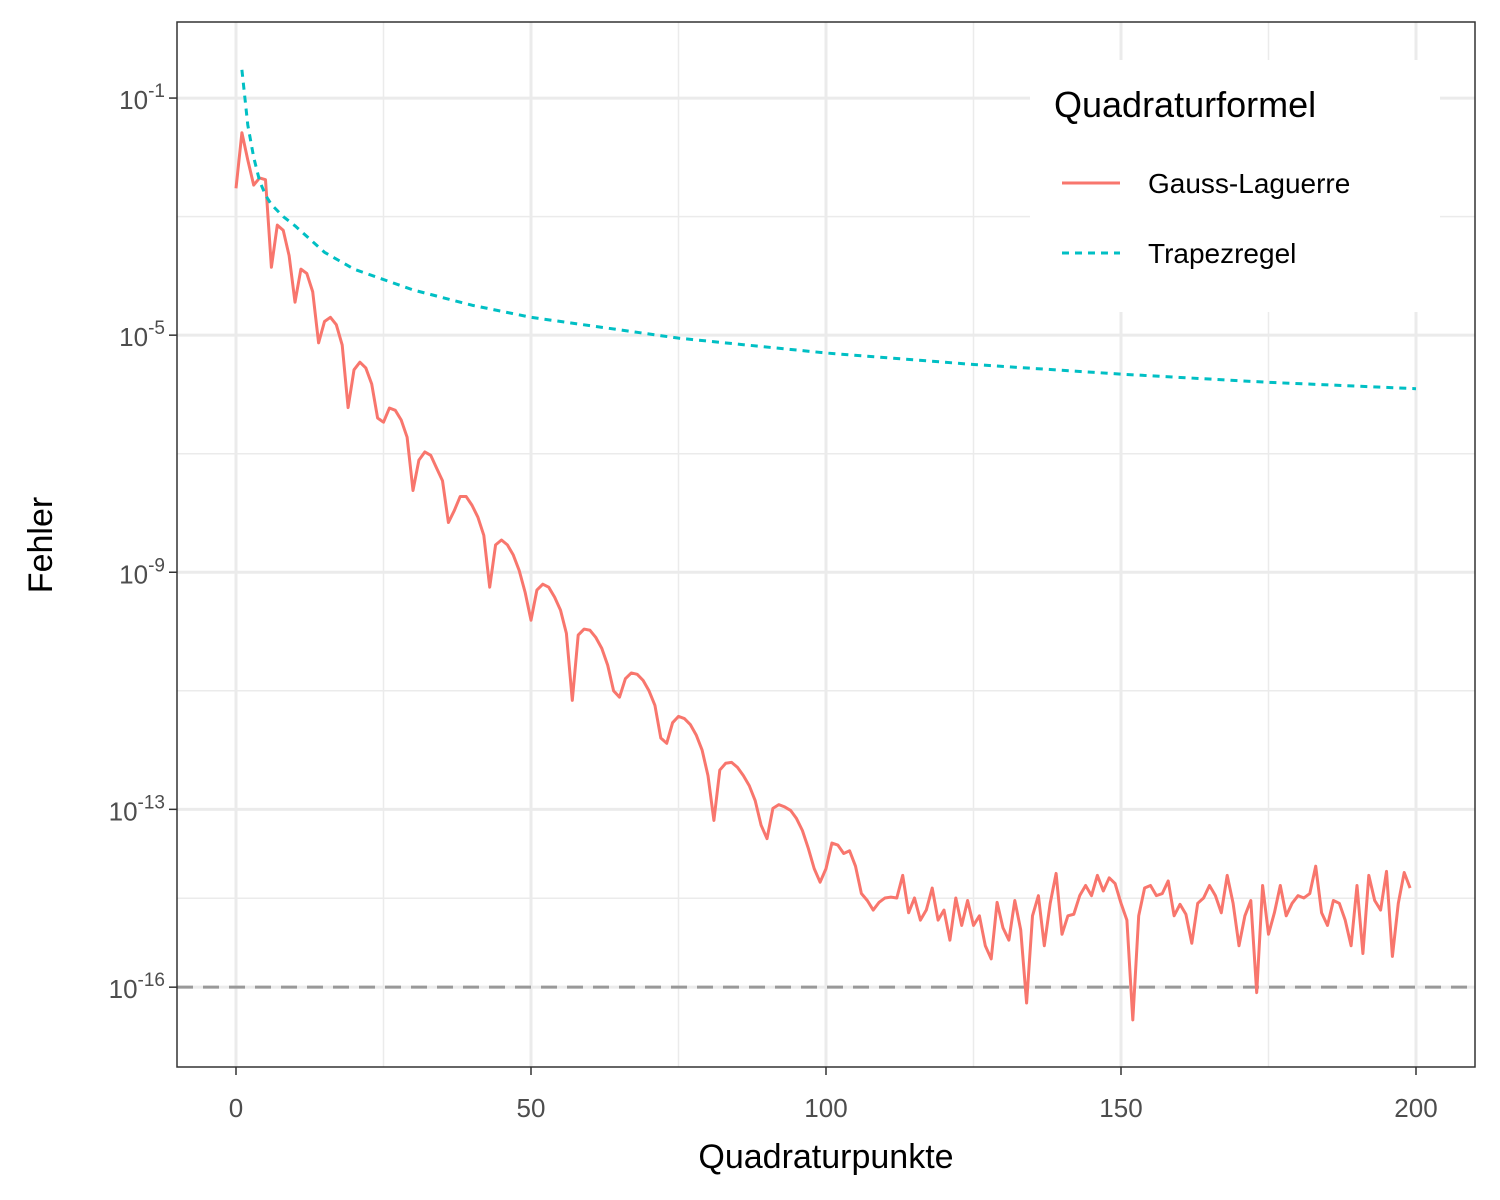 The width and height of the screenshot is (1500, 1200). Describe the element at coordinates (151, 802) in the screenshot. I see `y-tick-exponent: -13` at that location.